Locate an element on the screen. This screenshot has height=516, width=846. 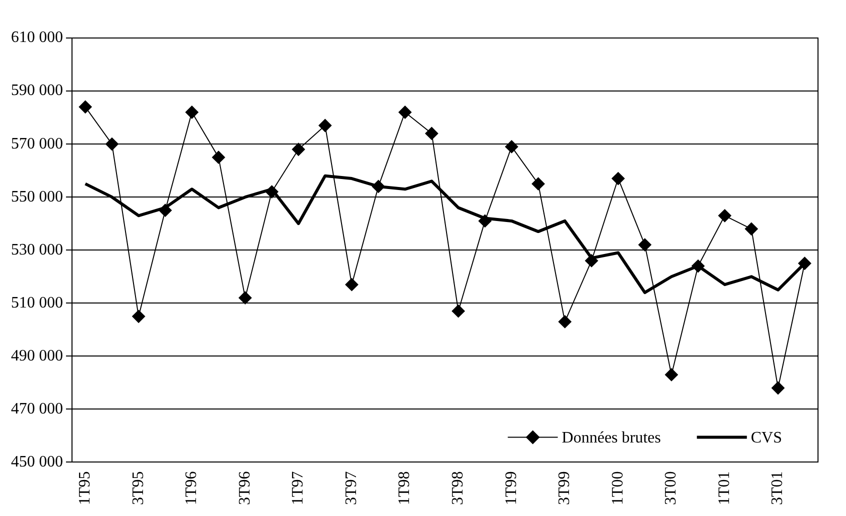
x-tick-label: 3T99 is located at coordinates (565, 488).